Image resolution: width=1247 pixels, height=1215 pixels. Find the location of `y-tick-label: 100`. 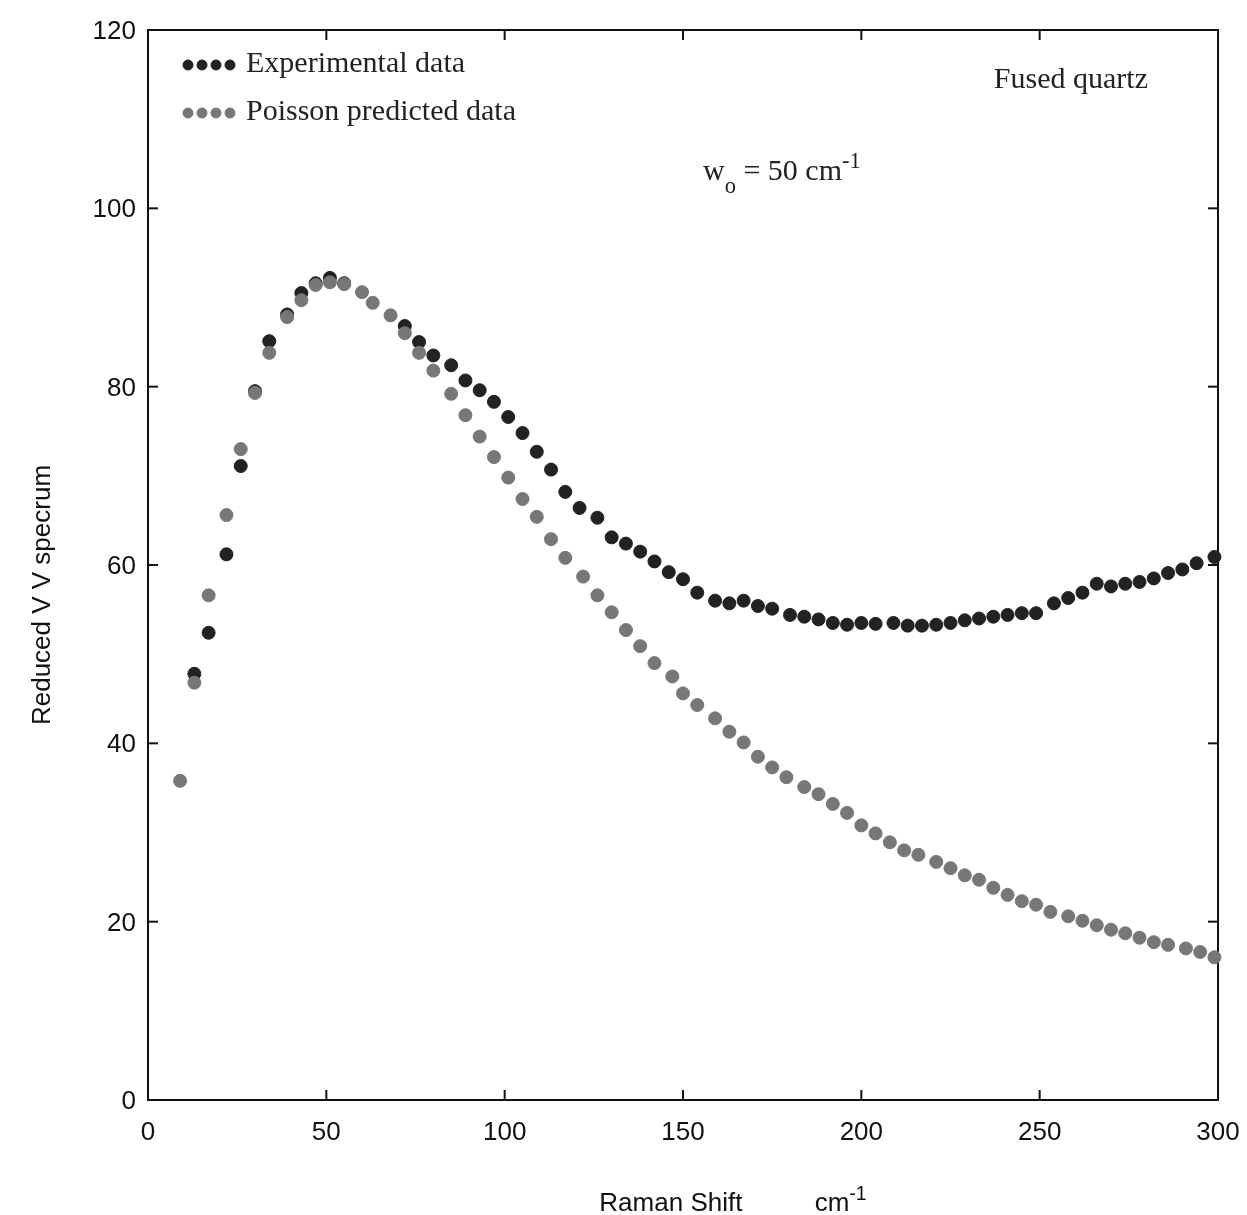

y-tick-label: 100 is located at coordinates (114, 208).